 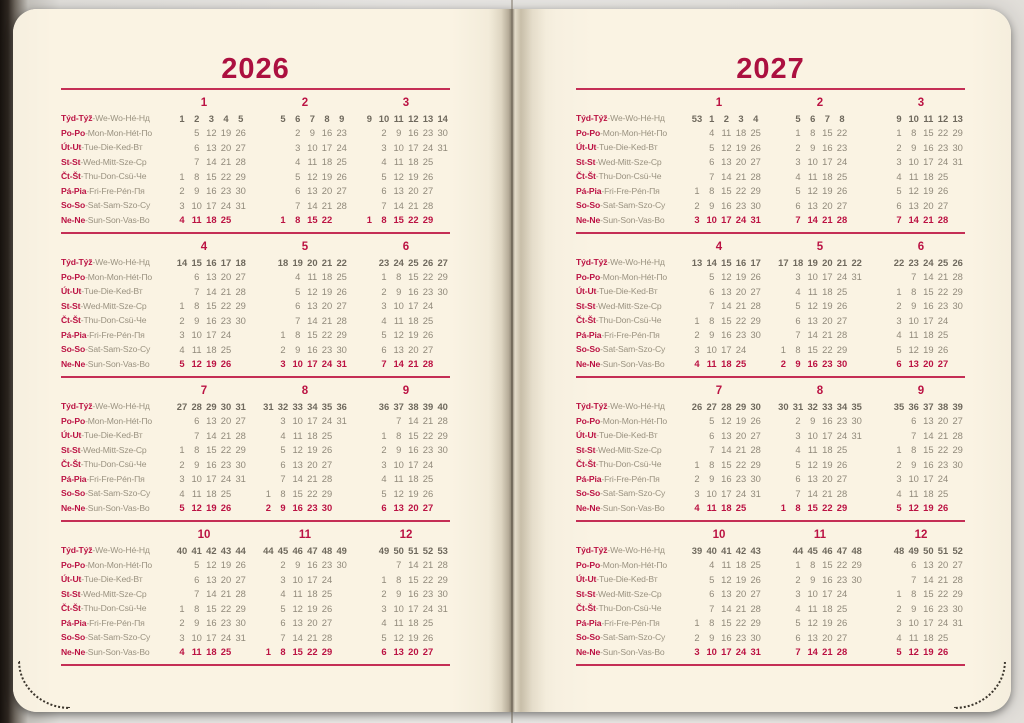 What do you see at coordinates (305, 535) in the screenshot?
I see `month-number: 11` at bounding box center [305, 535].